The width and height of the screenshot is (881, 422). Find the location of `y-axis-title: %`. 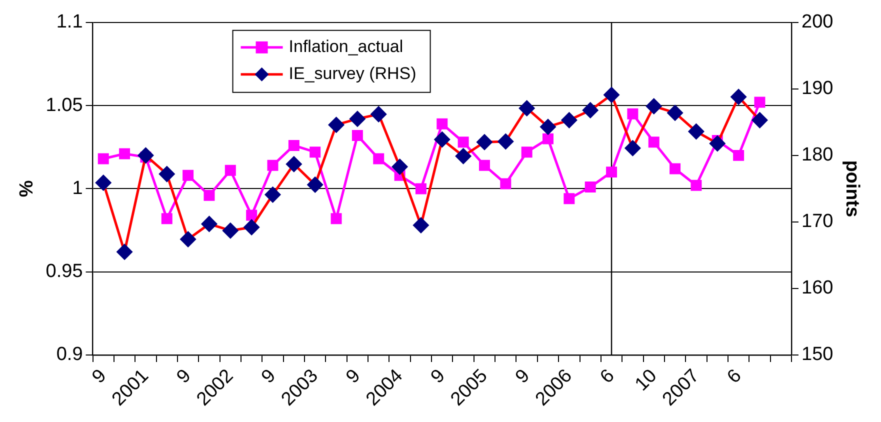

y-axis-title: % is located at coordinates (27, 189).